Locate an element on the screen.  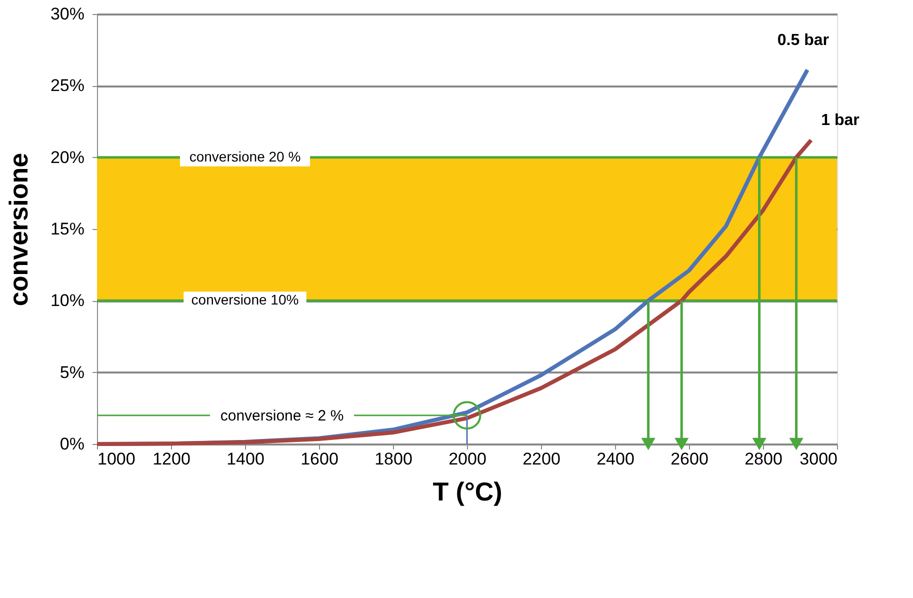
ref-line-label: conversione 20 % is located at coordinates (245, 156).